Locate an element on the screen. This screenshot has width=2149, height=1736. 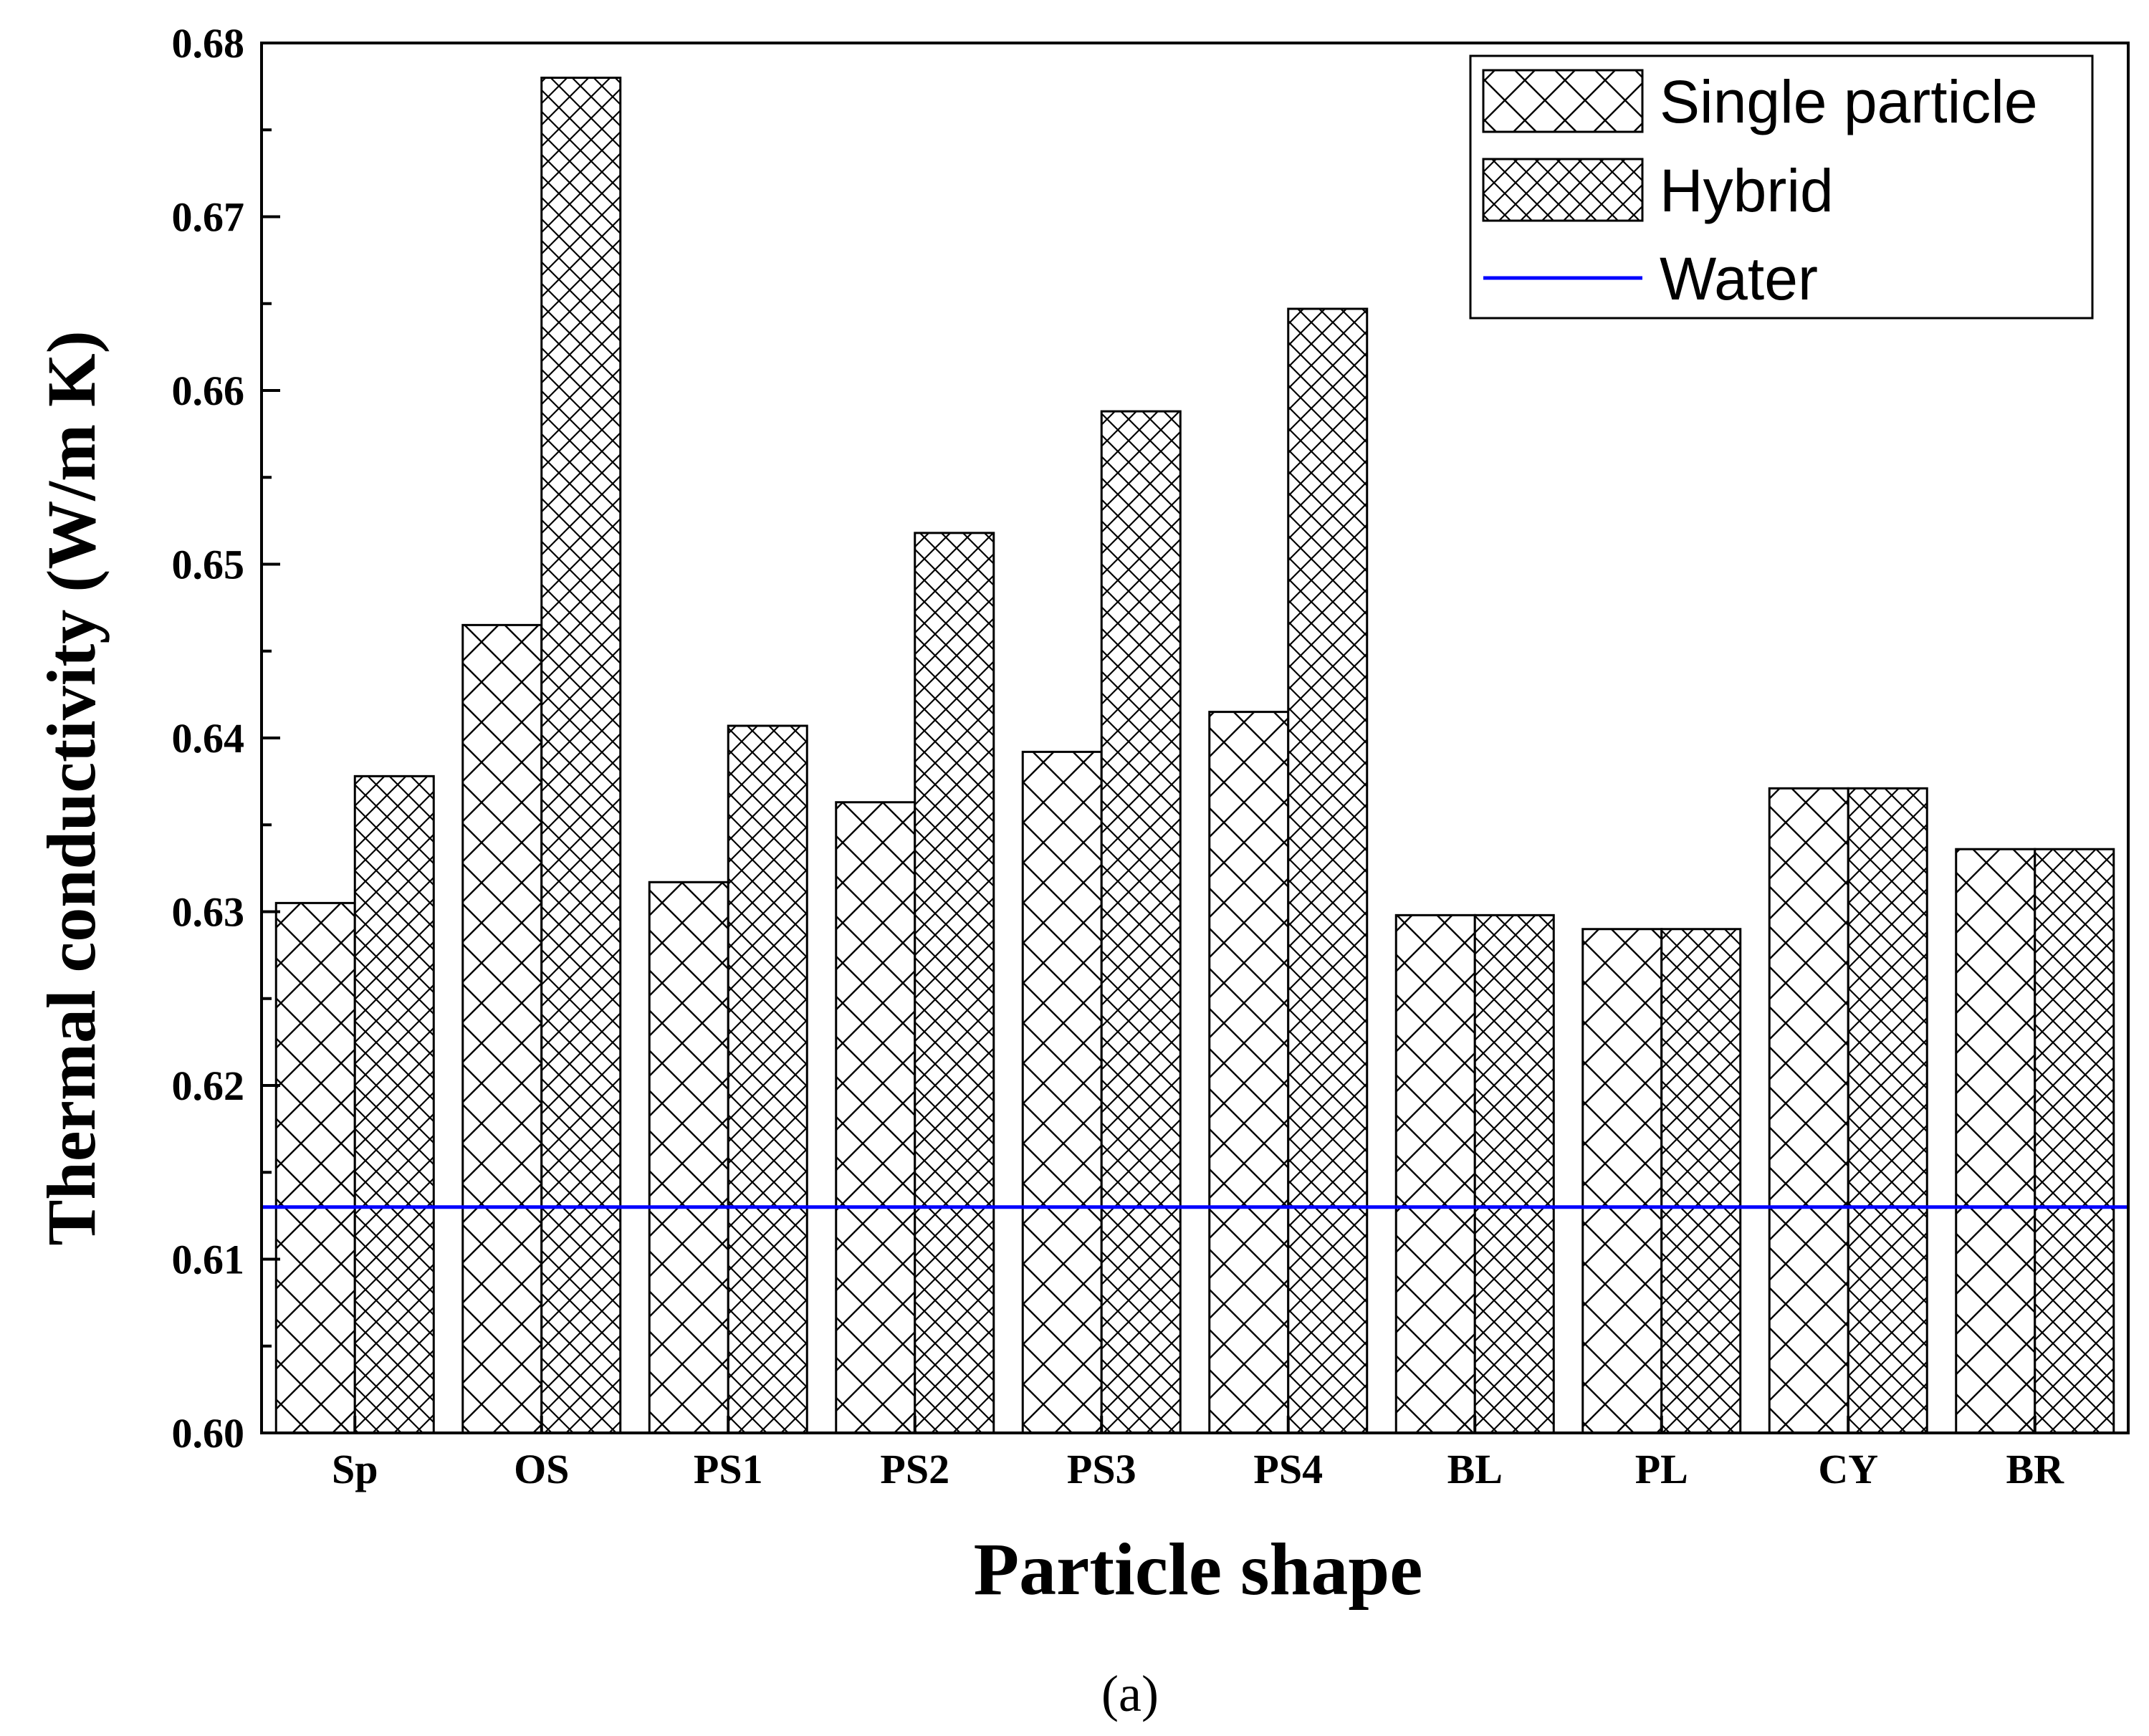
bar-hybrid-ps1 is located at coordinates (767, 1079).